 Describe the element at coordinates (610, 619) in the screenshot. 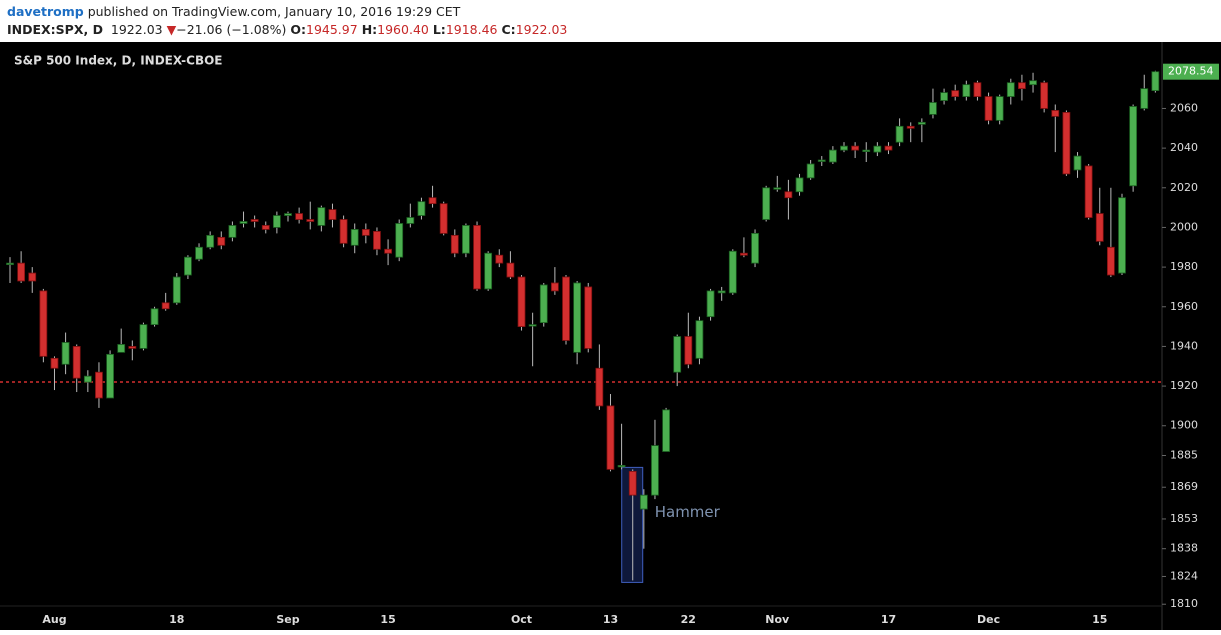

I see `x-tick-label: 13` at that location.